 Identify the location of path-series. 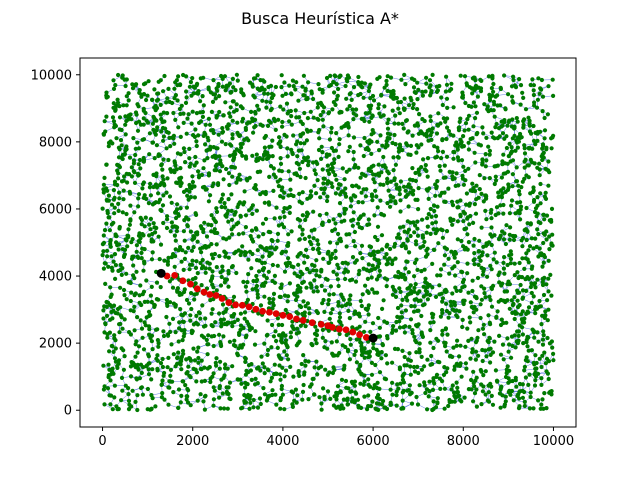
(266, 306).